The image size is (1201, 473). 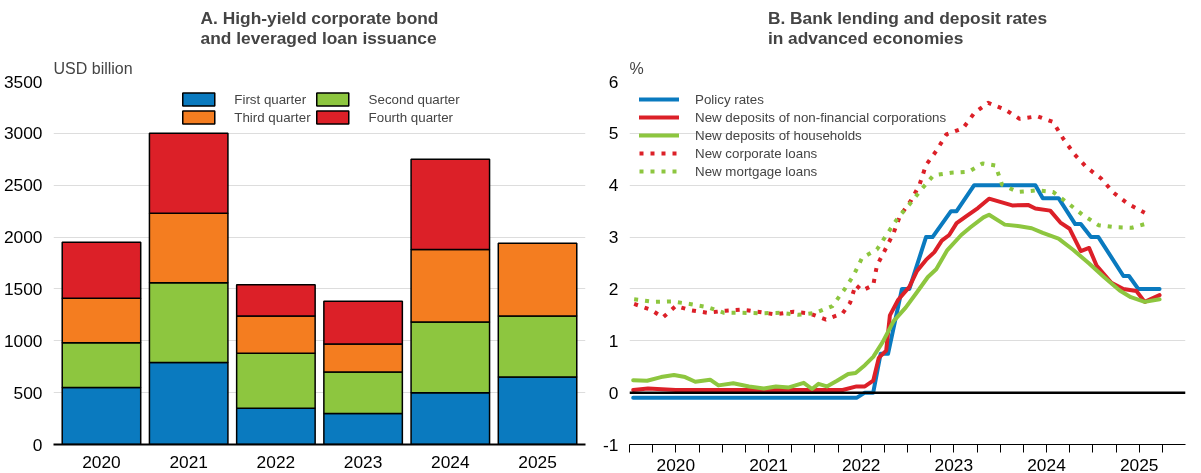 I want to click on y-tick-label: 5, so click(x=613, y=133).